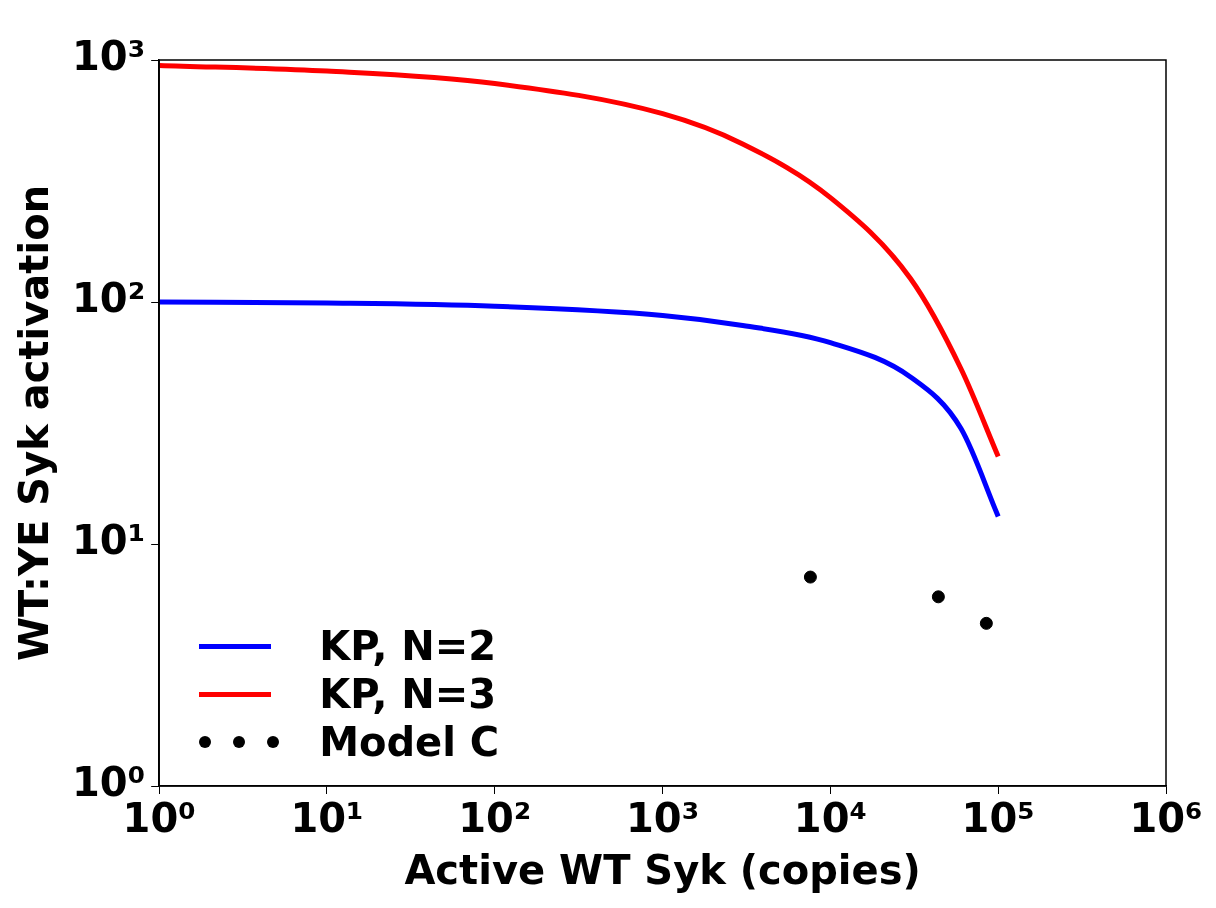 The width and height of the screenshot is (1216, 908). I want to click on x-axis-title: Active WT Syk (copies), so click(662, 870).